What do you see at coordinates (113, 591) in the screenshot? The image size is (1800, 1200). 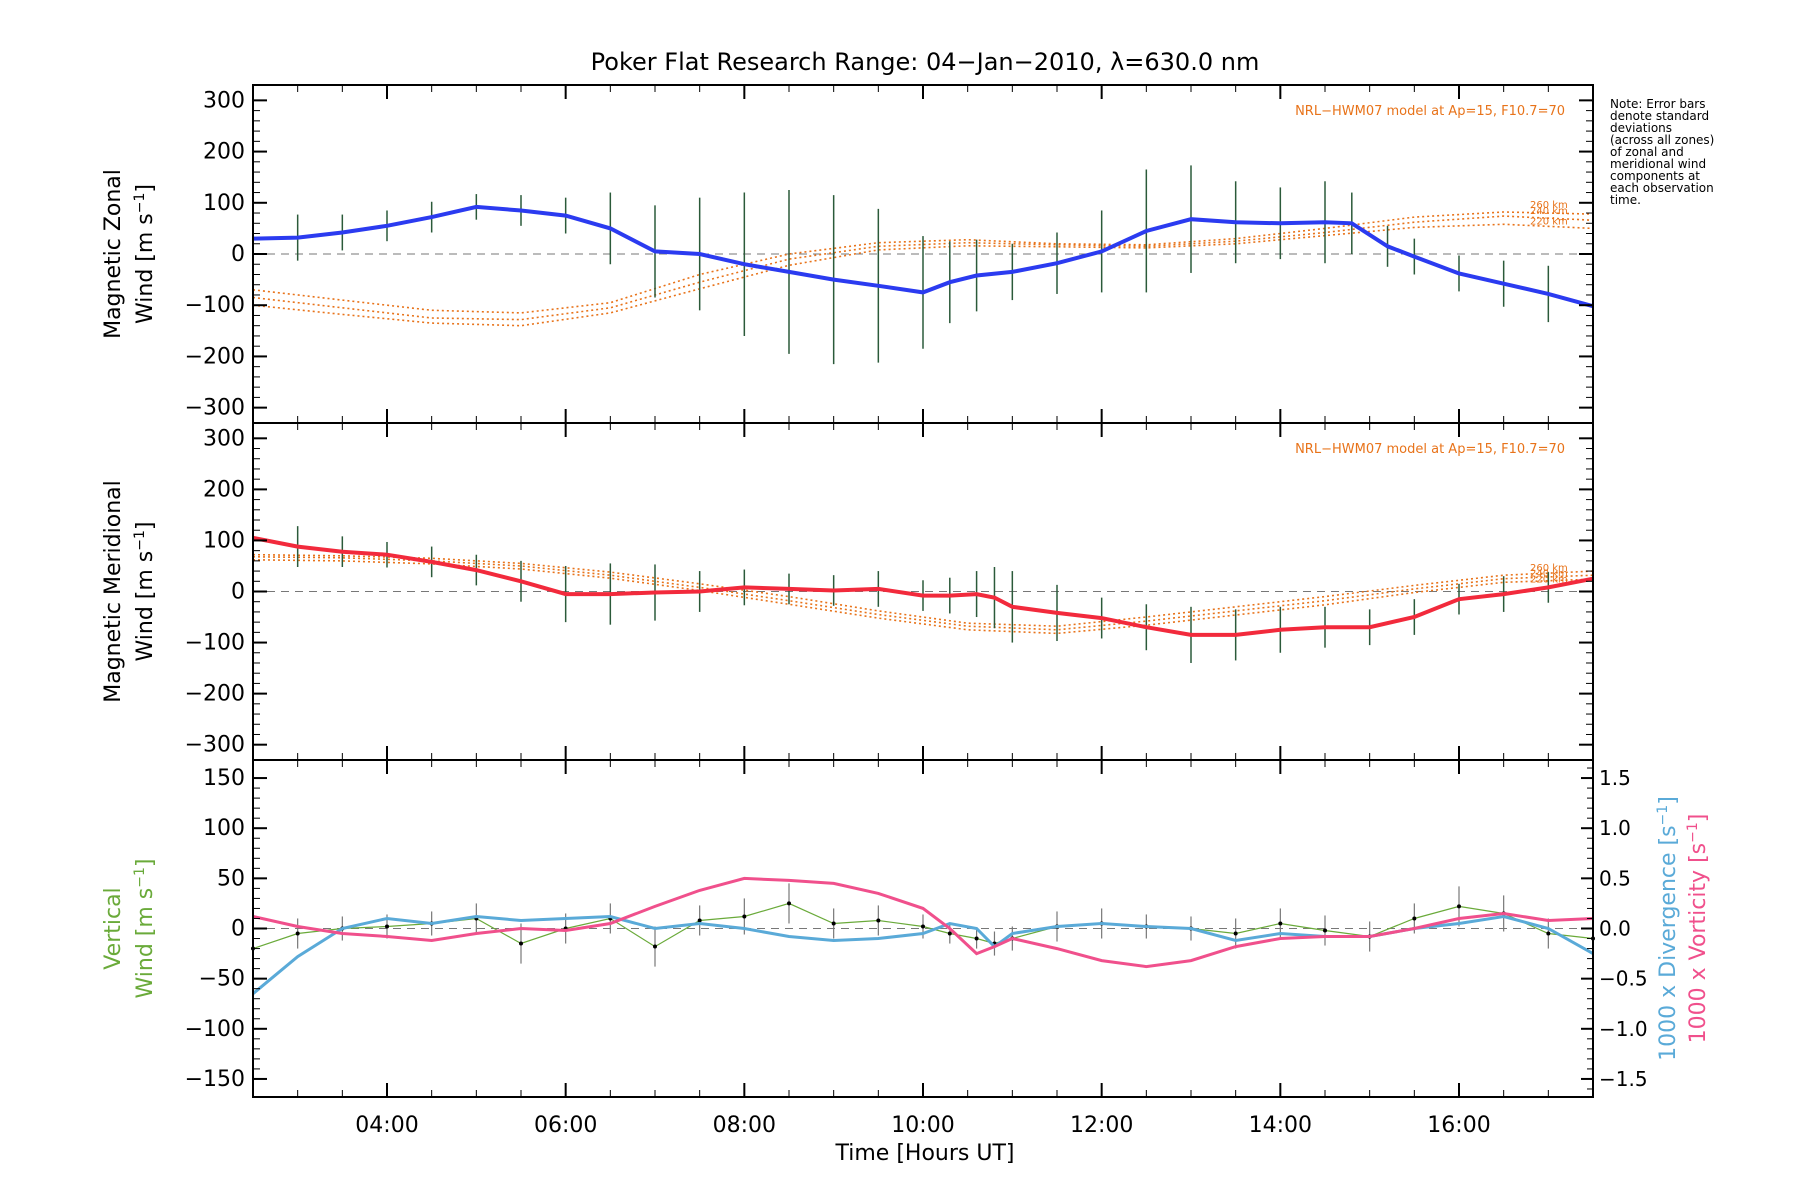 I see `y-label-line1: Magnetic Meridional` at bounding box center [113, 591].